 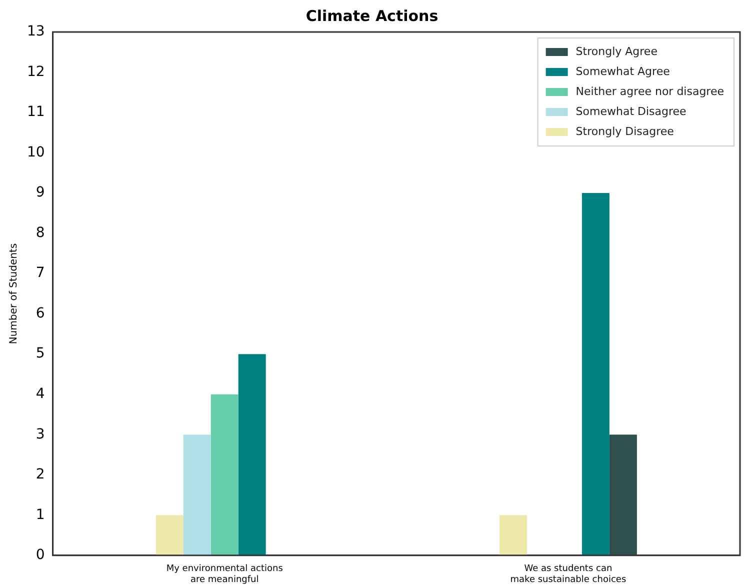 I want to click on y-tick-label: 11, so click(x=35, y=112).